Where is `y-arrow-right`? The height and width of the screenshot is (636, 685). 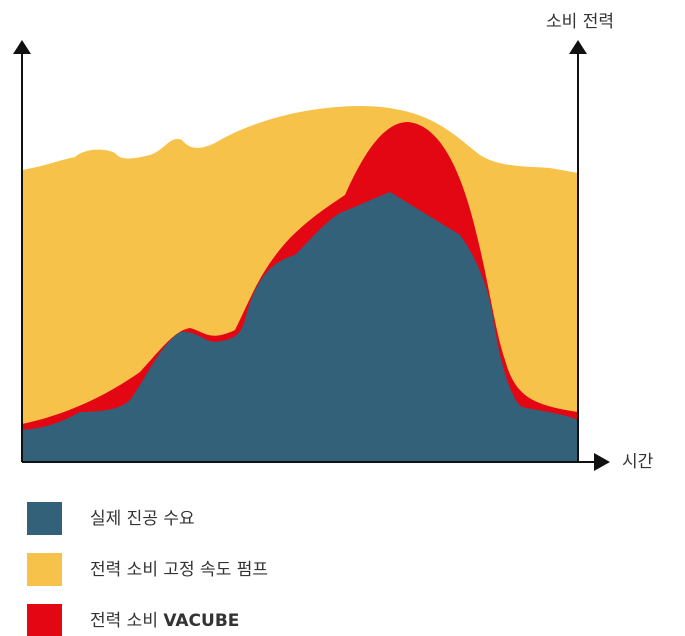 y-arrow-right is located at coordinates (578, 47).